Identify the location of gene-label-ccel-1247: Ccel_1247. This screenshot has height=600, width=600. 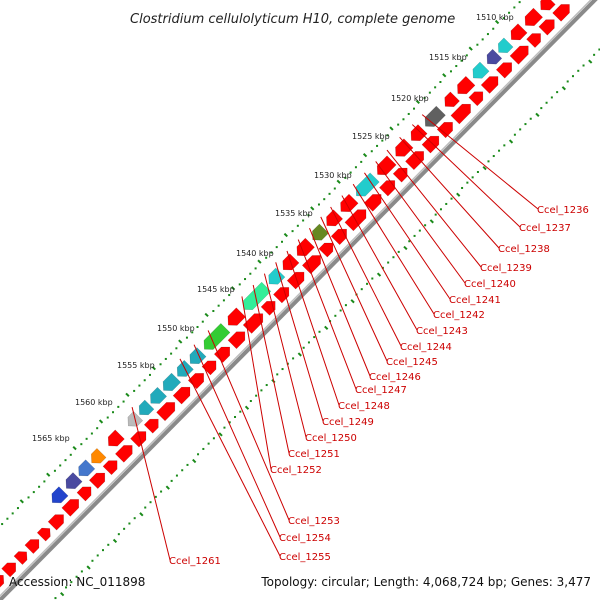
(381, 390).